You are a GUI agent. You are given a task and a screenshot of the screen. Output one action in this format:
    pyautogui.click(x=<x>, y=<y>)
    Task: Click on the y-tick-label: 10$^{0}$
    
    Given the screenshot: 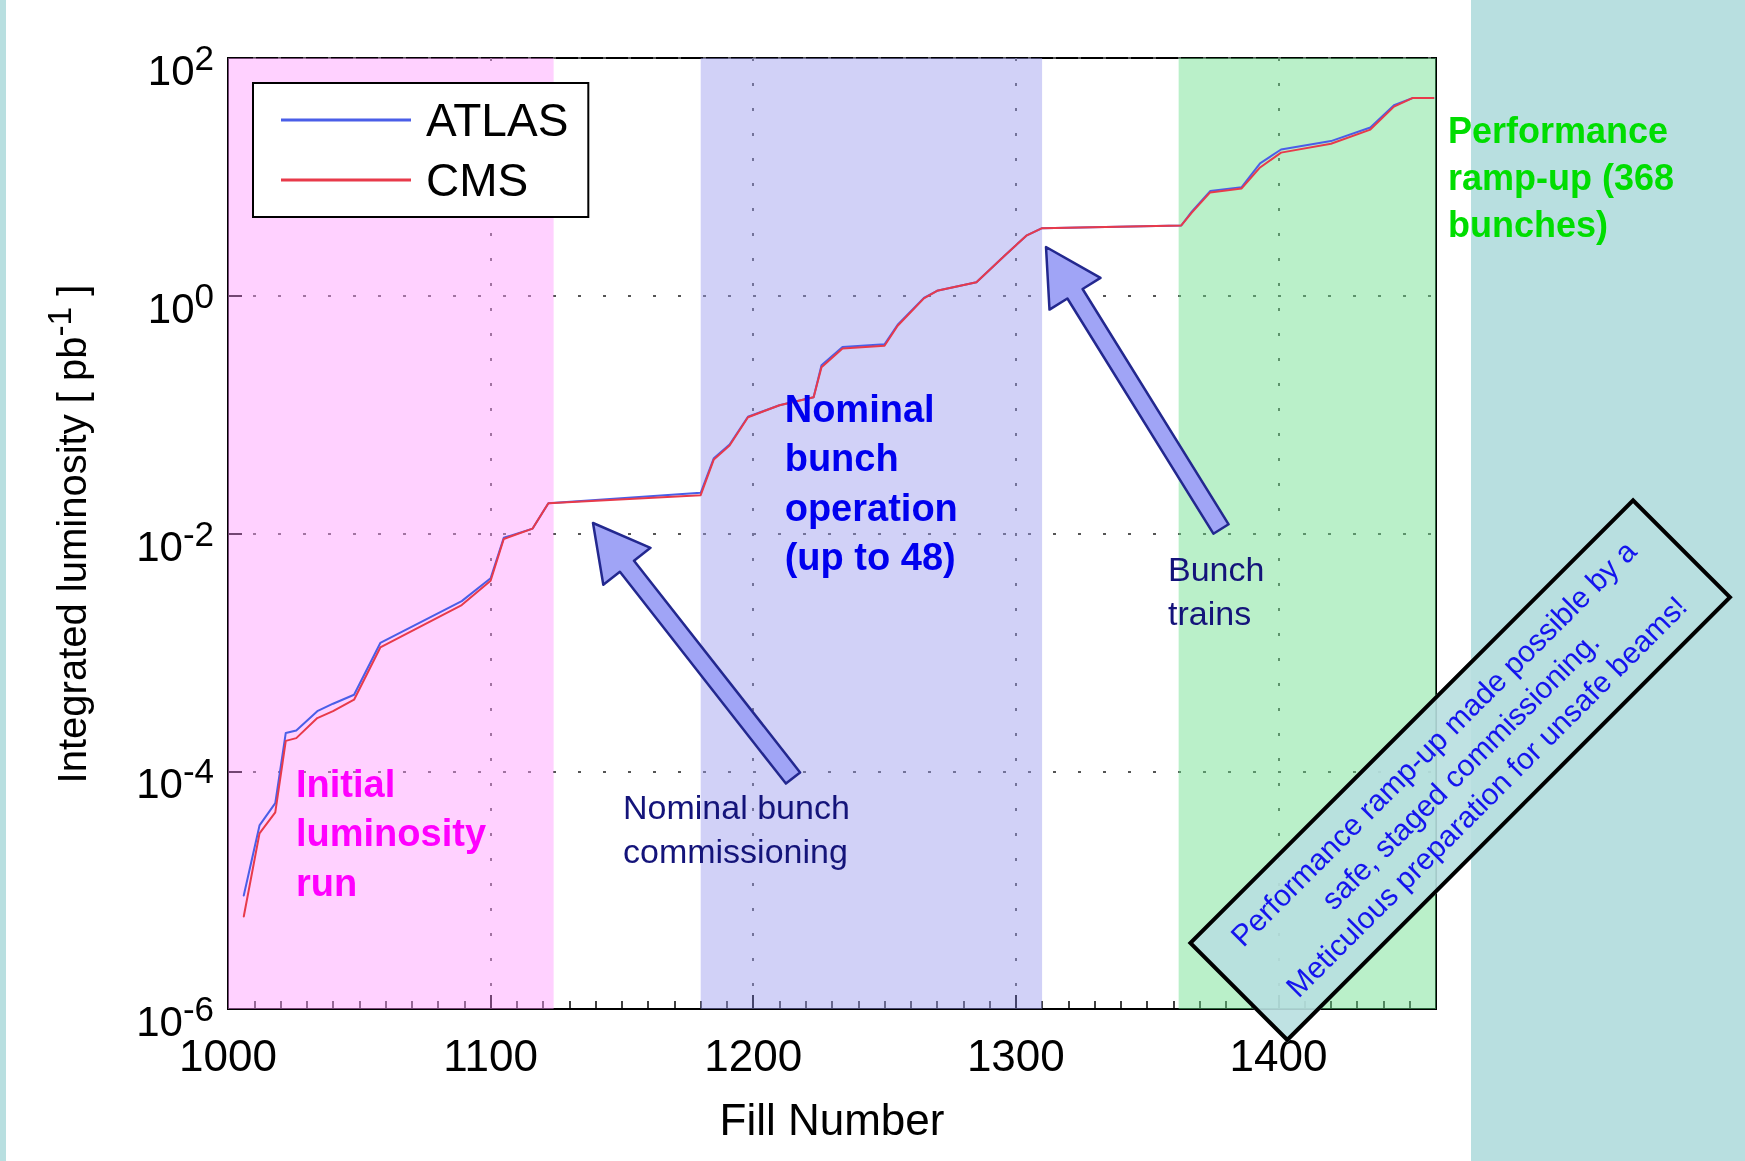 What is the action you would take?
    pyautogui.click(x=180, y=304)
    